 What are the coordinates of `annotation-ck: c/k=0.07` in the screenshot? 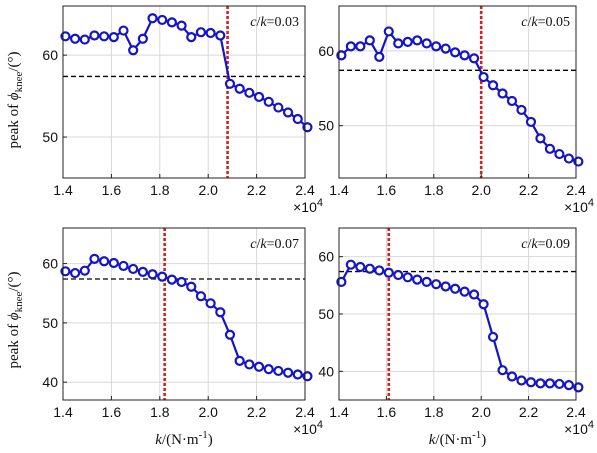 It's located at (274, 244).